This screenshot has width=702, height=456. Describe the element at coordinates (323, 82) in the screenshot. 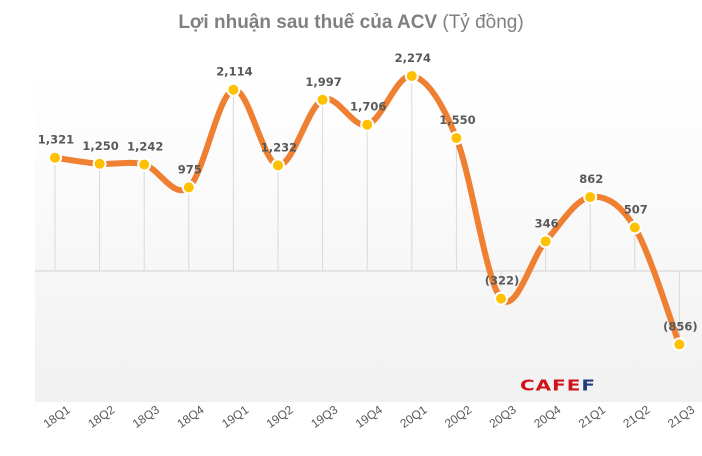

I see `svg-text: 1,997` at that location.